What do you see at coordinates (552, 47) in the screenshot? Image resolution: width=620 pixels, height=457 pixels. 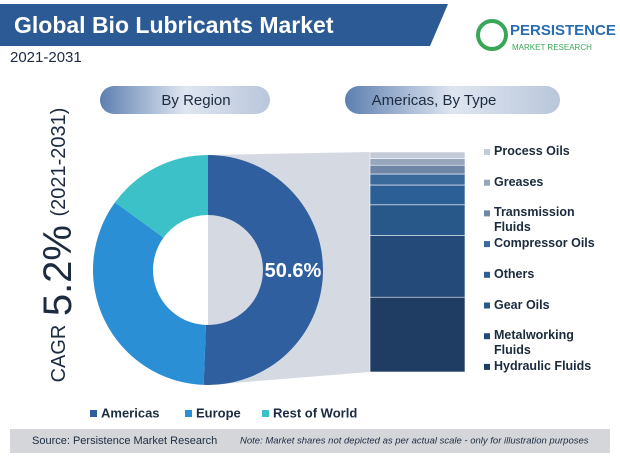 I see `logo-tagline: MARKET RESEARCH` at bounding box center [552, 47].